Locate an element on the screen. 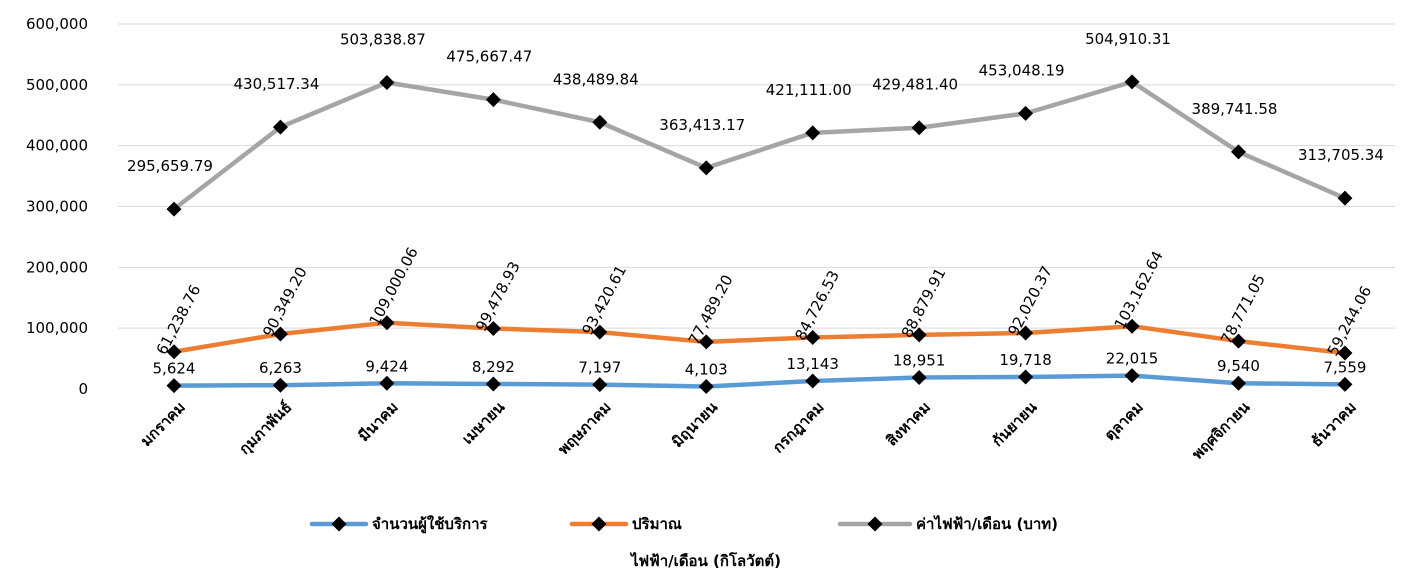 This screenshot has width=1413, height=575. x-tick-label: กันยายน is located at coordinates (1014, 424).